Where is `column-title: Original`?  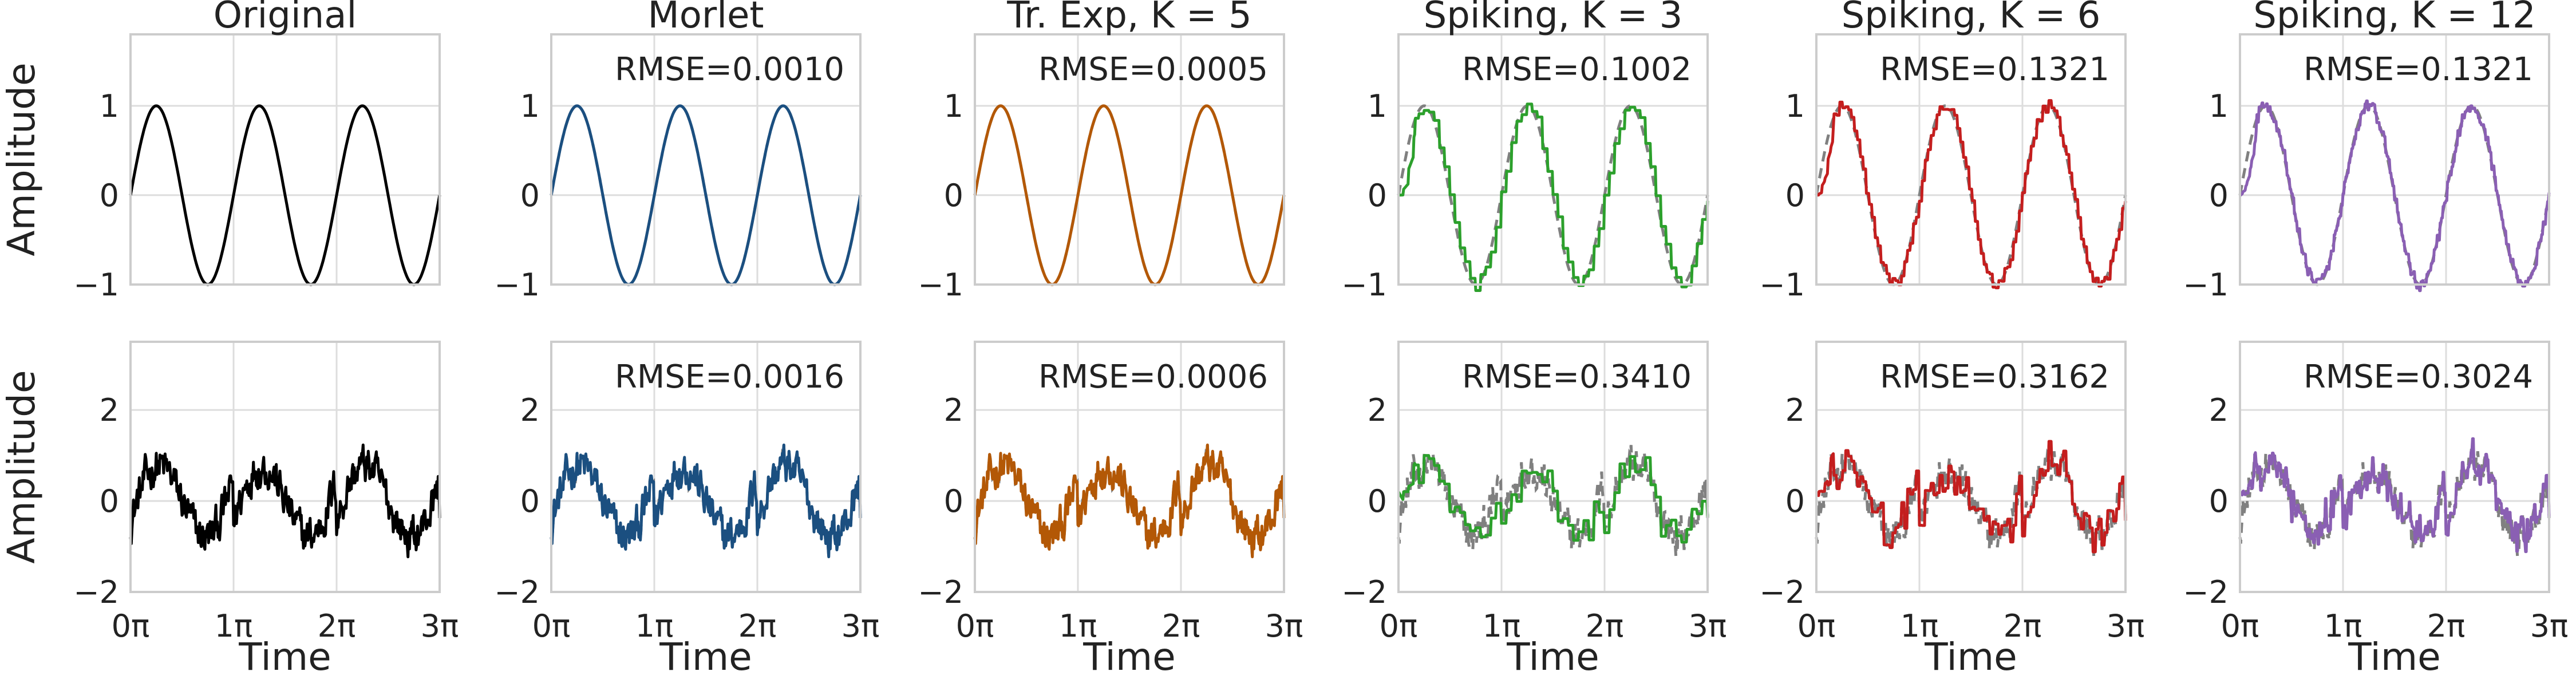
column-title: Original is located at coordinates (285, 18).